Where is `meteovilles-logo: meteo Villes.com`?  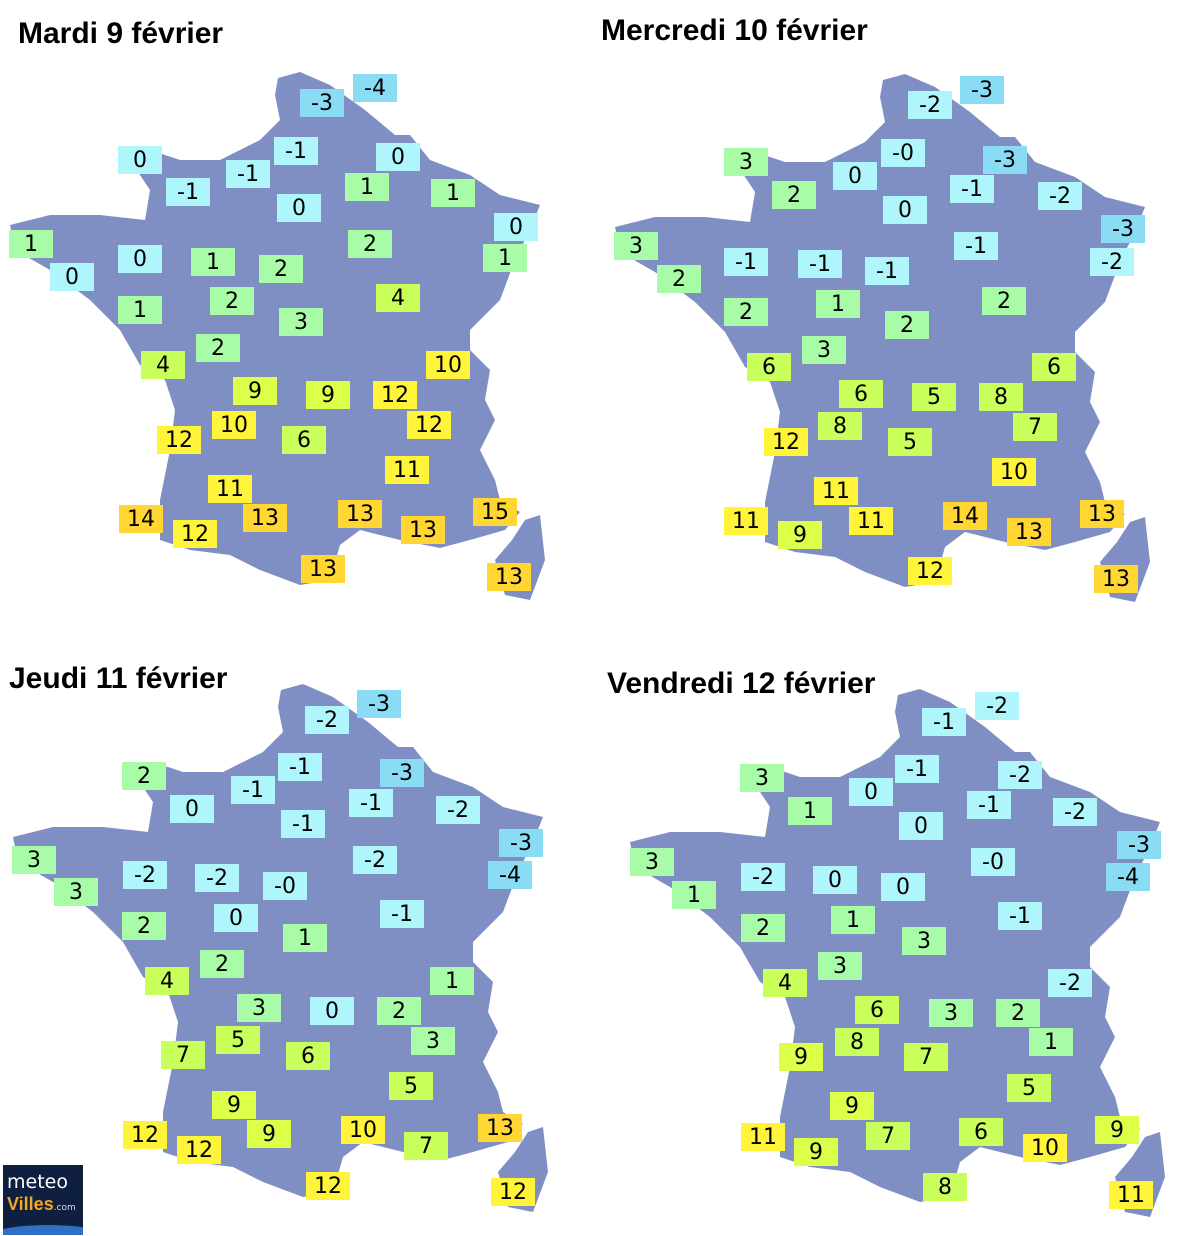
meteovilles-logo: meteo Villes.com is located at coordinates (43, 1200).